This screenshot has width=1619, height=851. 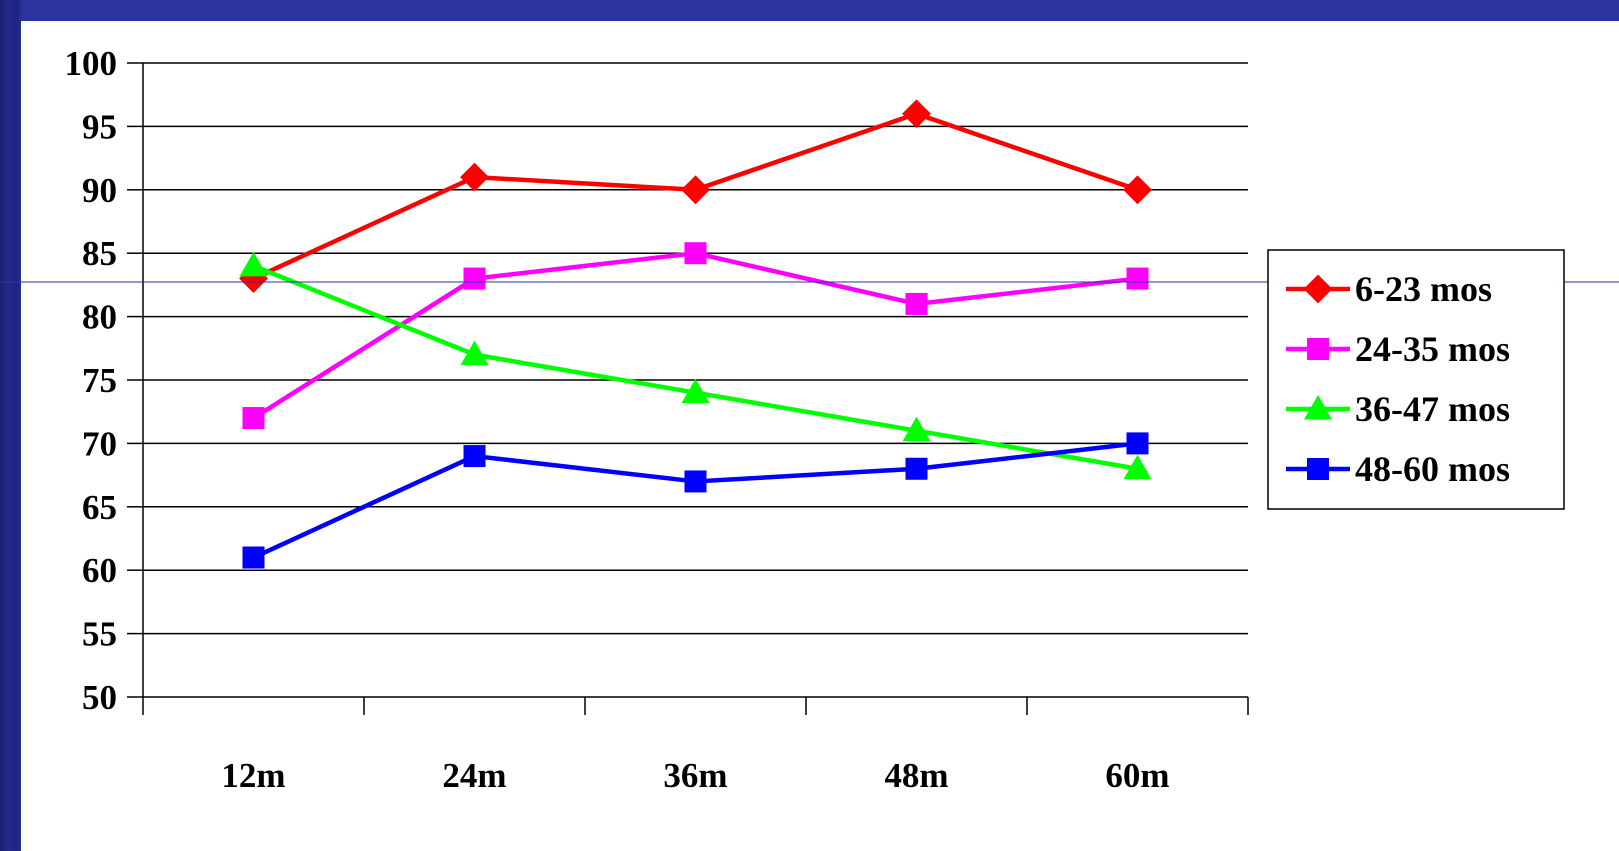 What do you see at coordinates (99, 443) in the screenshot?
I see `y-tick-label: 70` at bounding box center [99, 443].